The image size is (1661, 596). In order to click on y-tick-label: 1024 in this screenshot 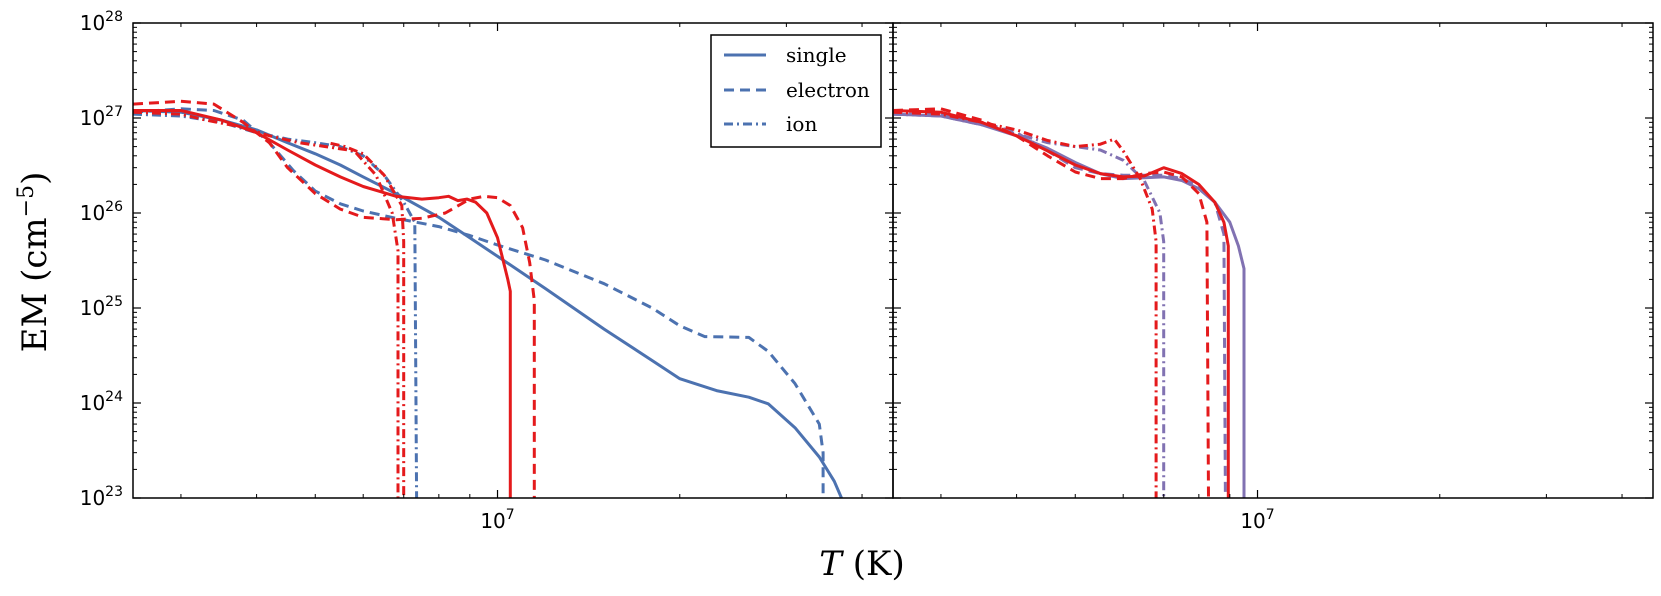, I will do `click(101, 402)`.